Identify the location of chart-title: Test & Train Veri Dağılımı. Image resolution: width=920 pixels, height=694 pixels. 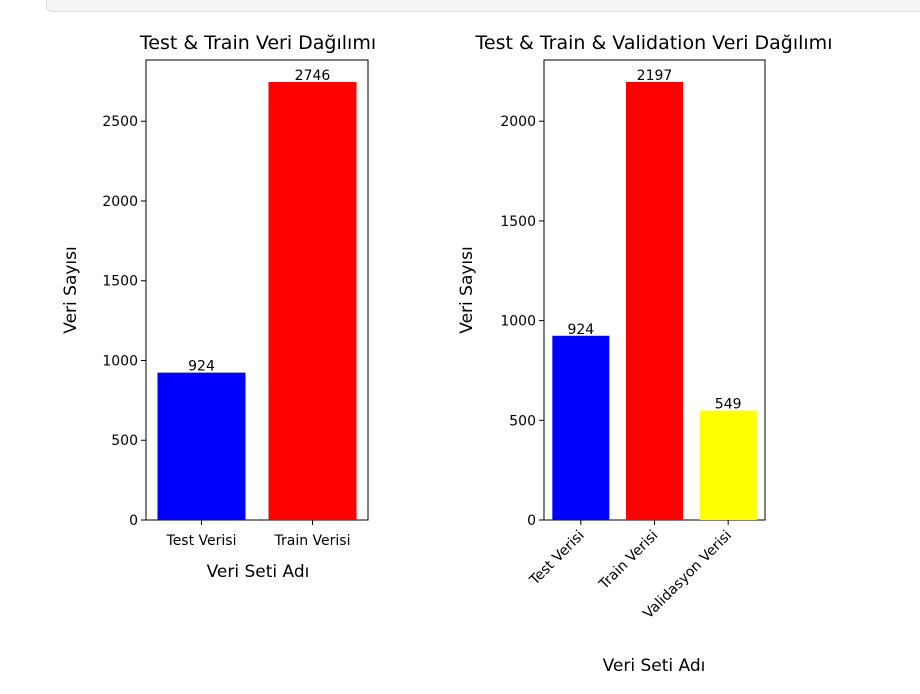
(257, 43).